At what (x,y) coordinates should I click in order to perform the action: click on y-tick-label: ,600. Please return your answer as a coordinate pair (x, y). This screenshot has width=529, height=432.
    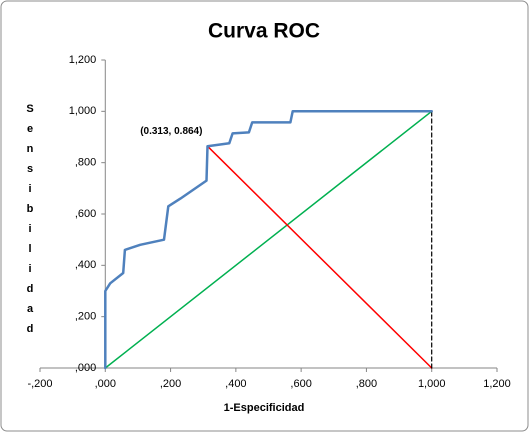
    Looking at the image, I should click on (85, 214).